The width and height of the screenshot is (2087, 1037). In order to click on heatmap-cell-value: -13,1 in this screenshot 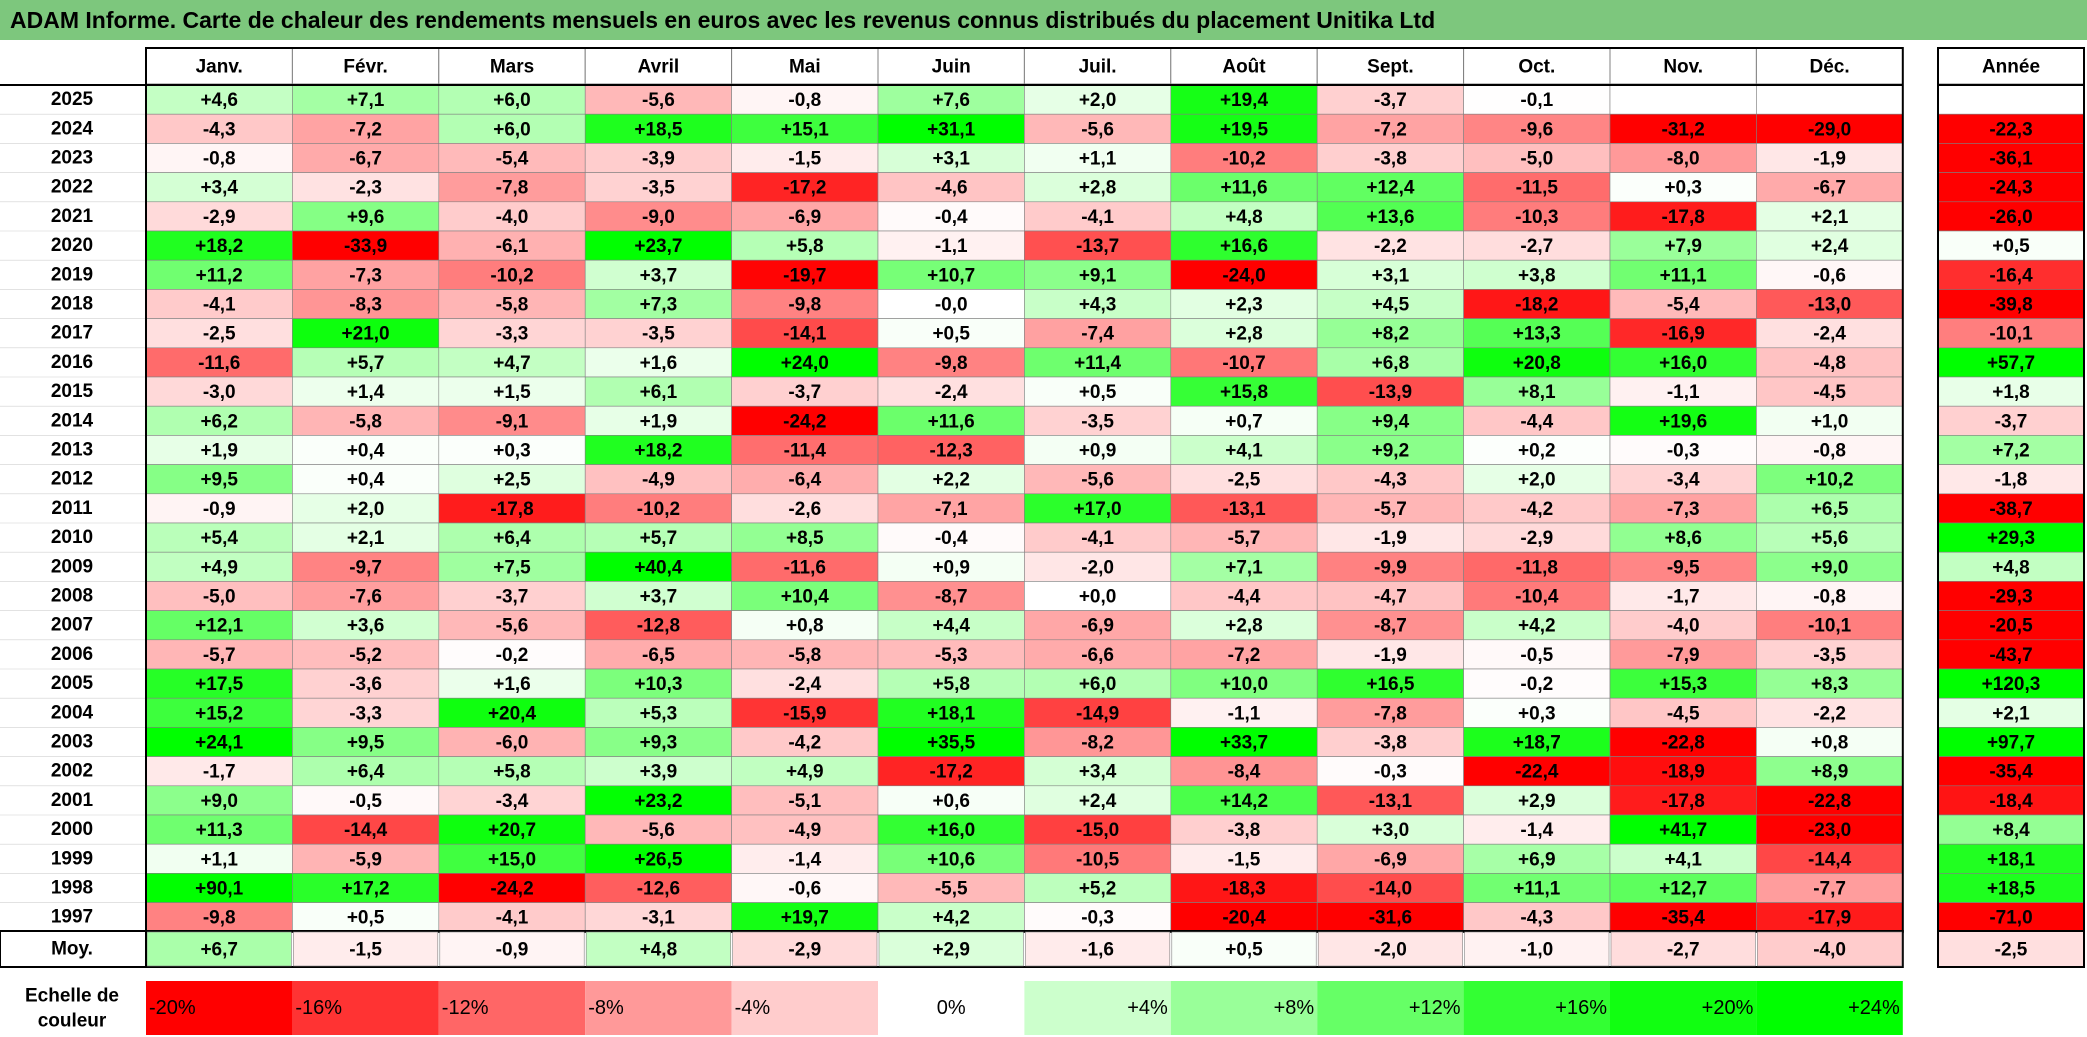, I will do `click(1244, 509)`.